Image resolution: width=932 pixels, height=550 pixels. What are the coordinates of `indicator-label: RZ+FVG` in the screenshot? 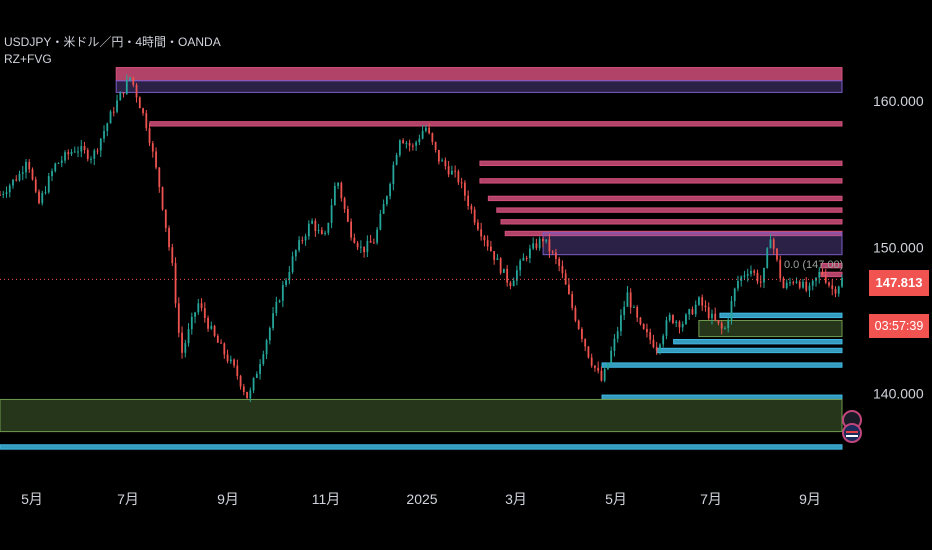 It's located at (28, 59).